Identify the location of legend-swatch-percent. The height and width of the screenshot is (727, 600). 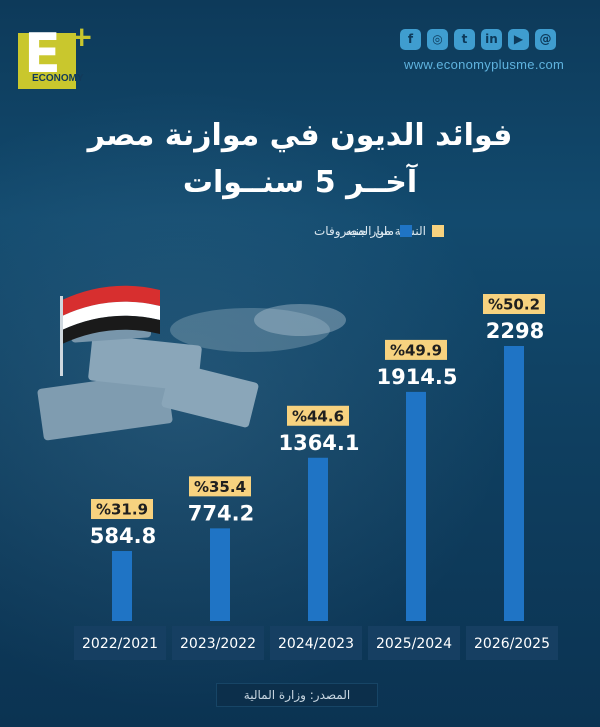
(438, 231).